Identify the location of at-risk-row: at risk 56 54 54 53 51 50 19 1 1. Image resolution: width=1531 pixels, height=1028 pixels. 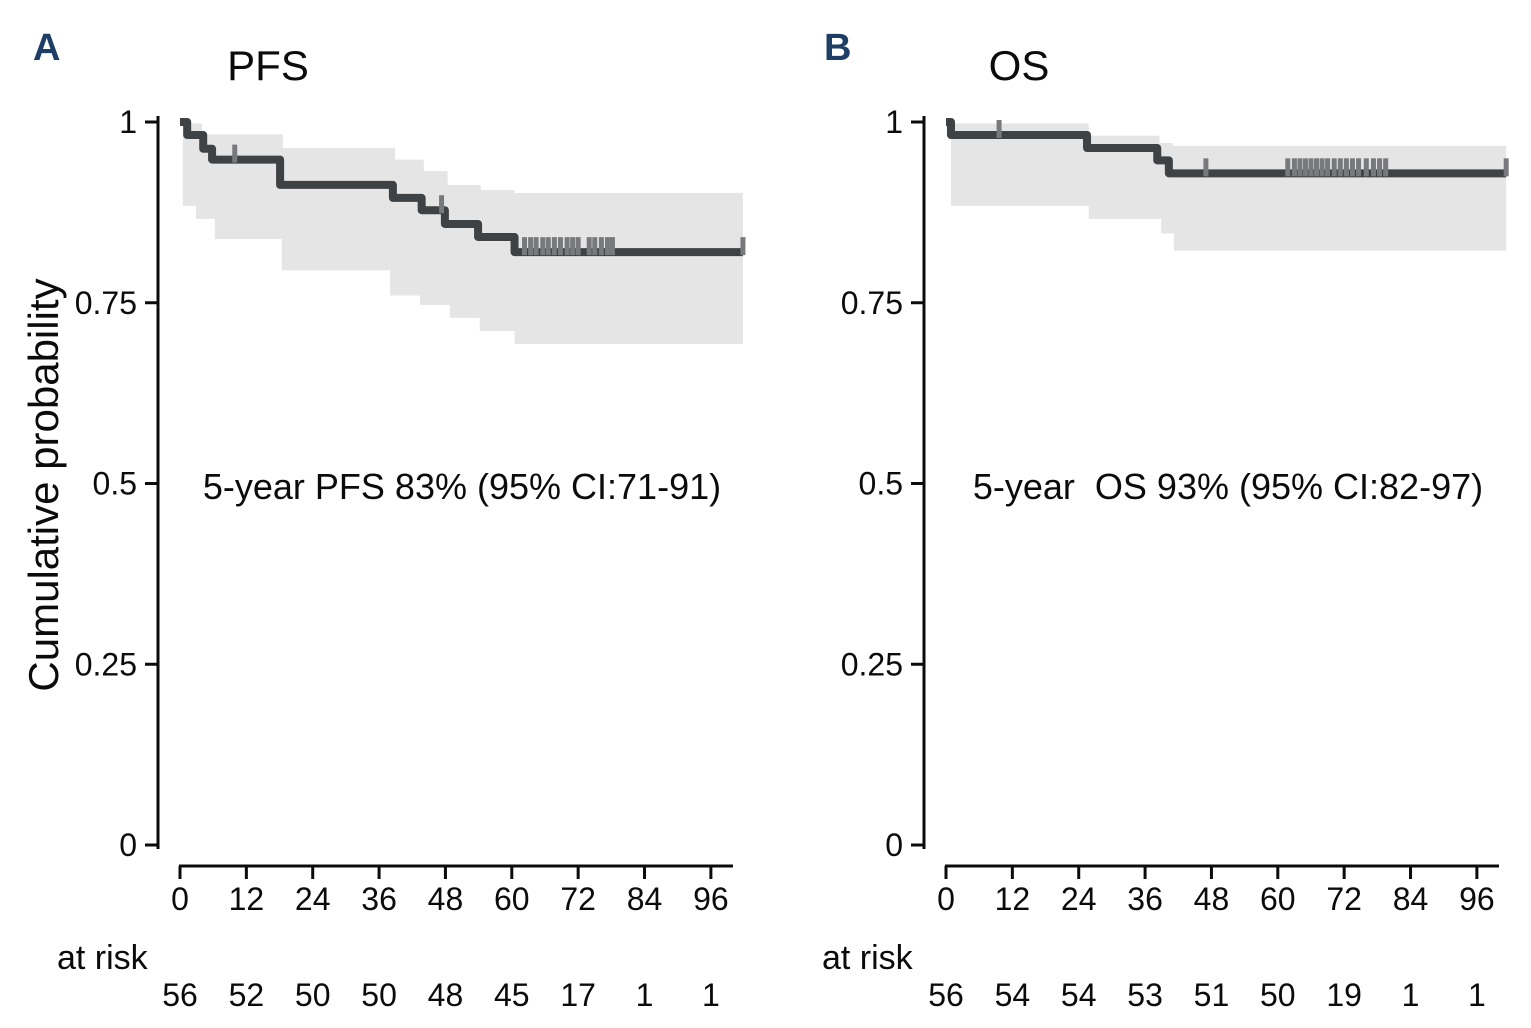
(1154, 976).